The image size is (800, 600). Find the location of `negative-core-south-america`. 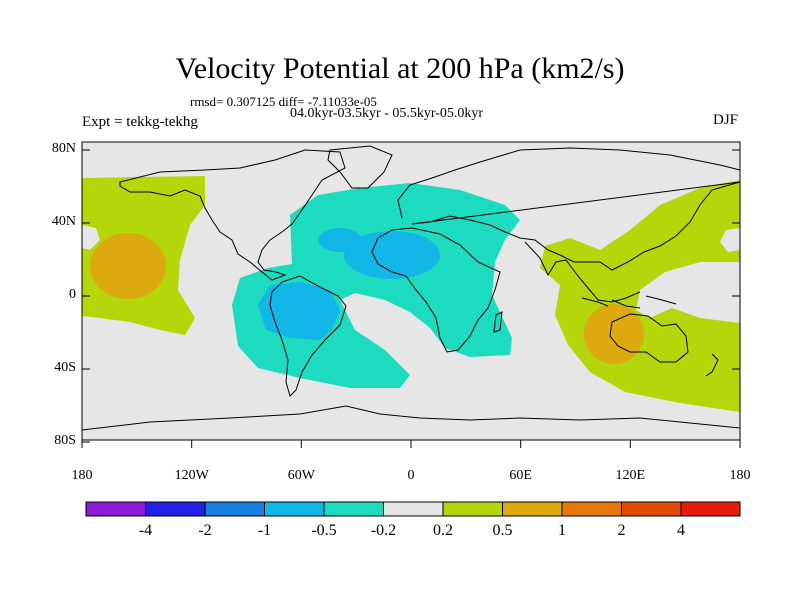

negative-core-south-america is located at coordinates (299, 311).